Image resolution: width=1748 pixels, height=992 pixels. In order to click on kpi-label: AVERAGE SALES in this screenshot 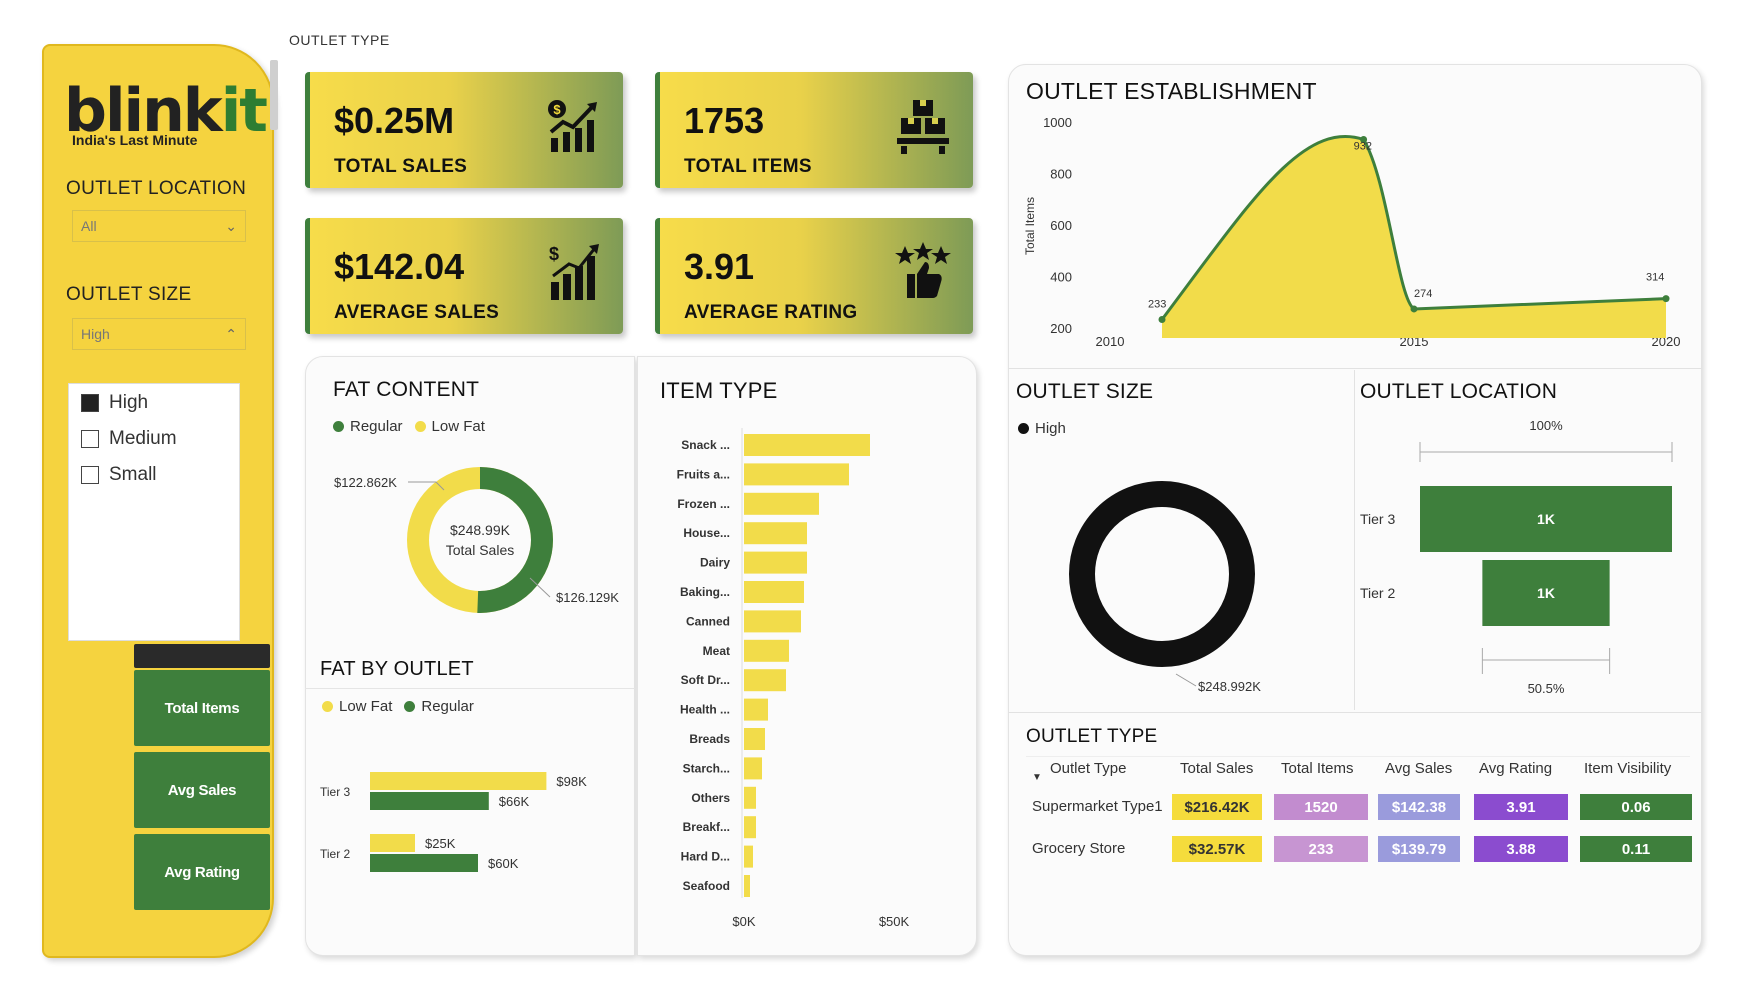, I will do `click(417, 312)`.